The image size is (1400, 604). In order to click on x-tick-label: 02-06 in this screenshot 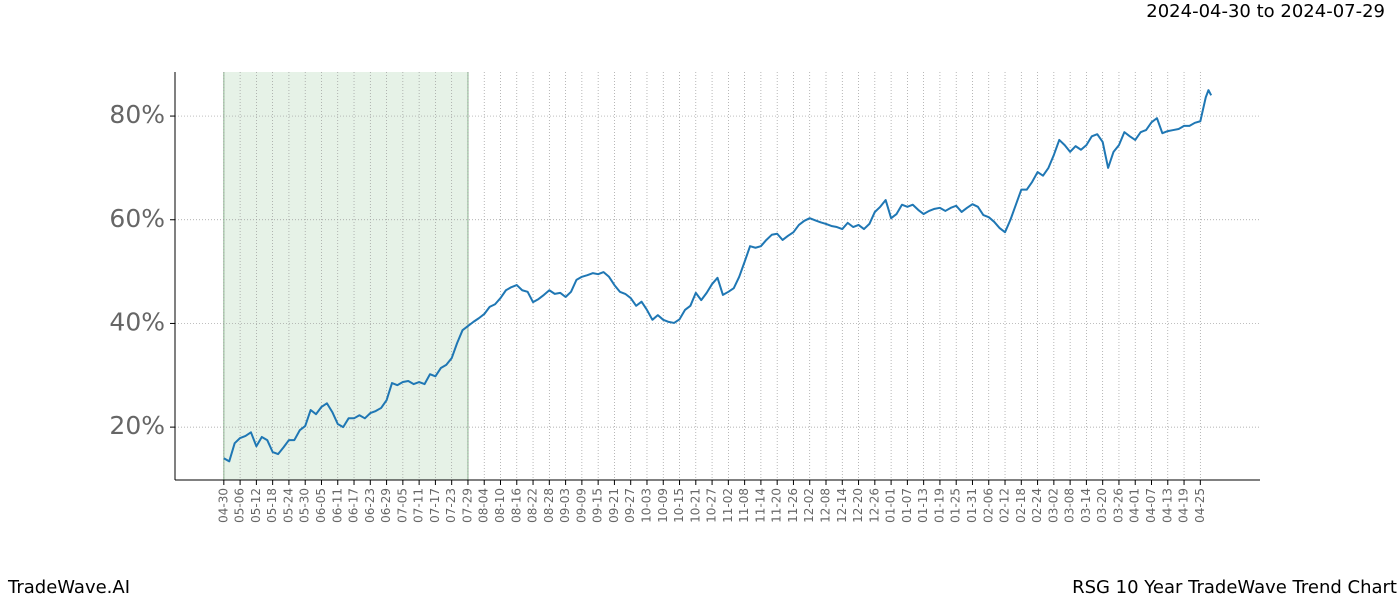, I will do `click(988, 505)`.